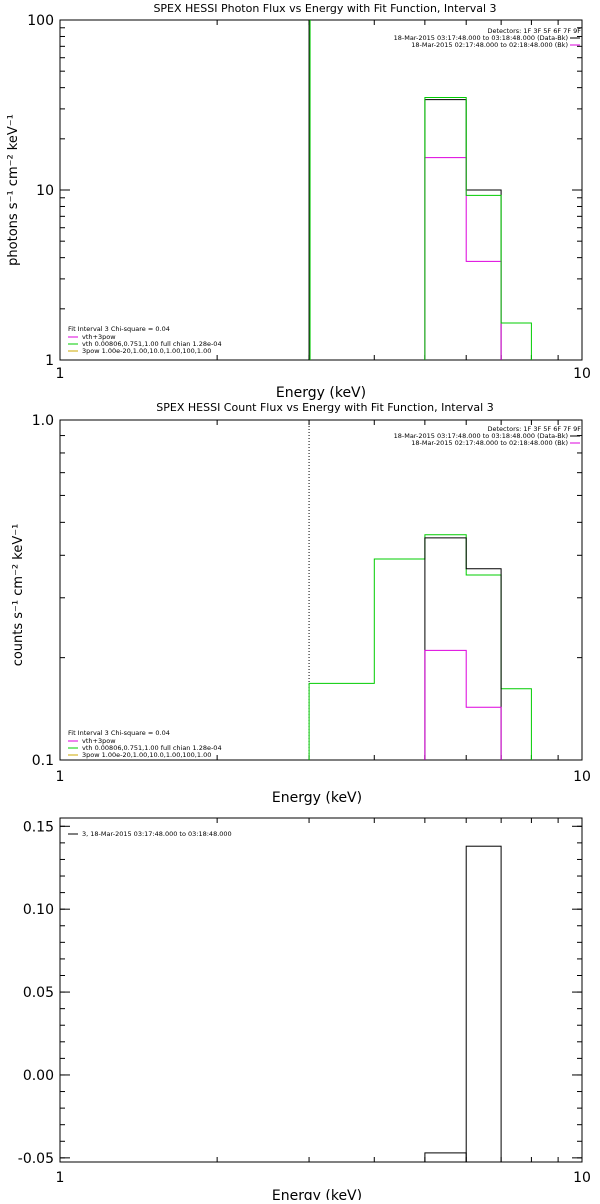  What do you see at coordinates (18, 595) in the screenshot?
I see `y-axis-label: counts s⁻¹ cm⁻² keV⁻¹` at bounding box center [18, 595].